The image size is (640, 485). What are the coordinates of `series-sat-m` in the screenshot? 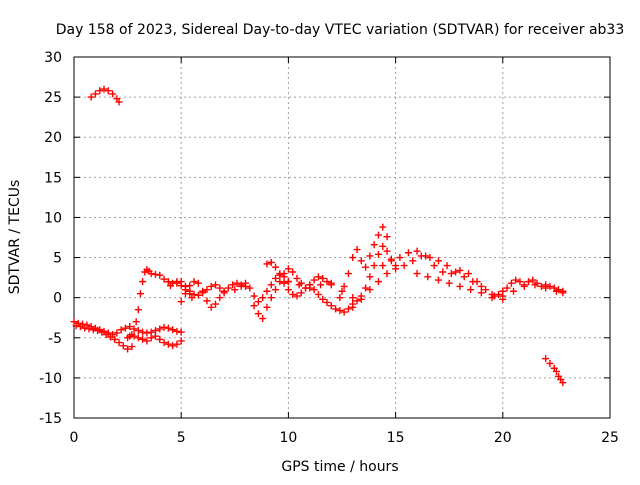 It's located at (417, 281).